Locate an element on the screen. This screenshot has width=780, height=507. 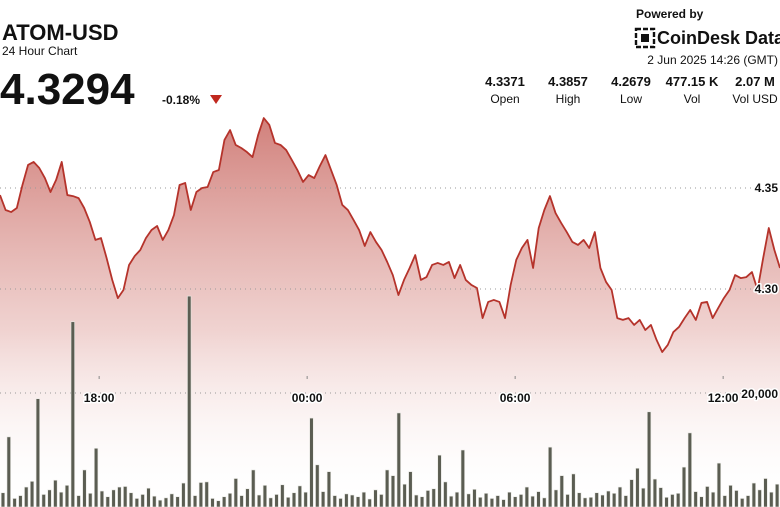
y-tick-label: 4.30 is located at coordinates (767, 289).